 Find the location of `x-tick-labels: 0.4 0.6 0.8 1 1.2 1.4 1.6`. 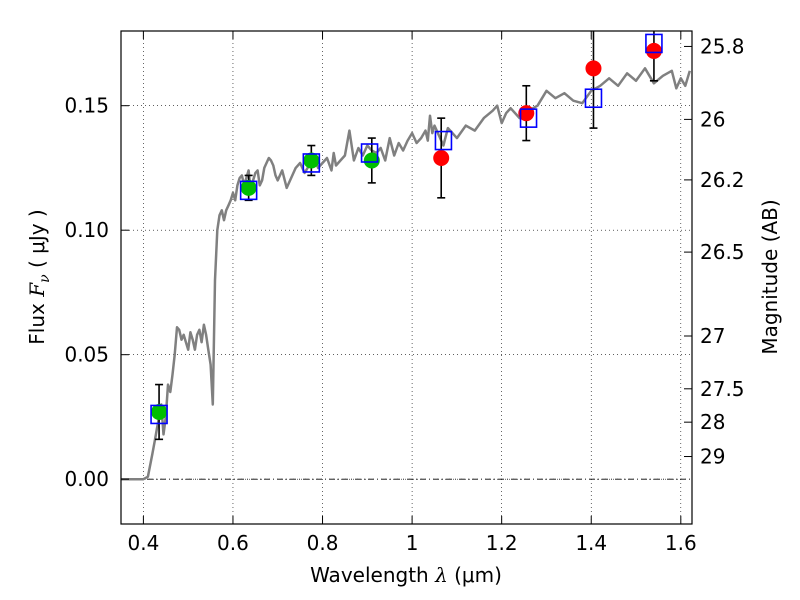

x-tick-labels: 0.4 0.6 0.8 1 1.2 1.4 1.6 is located at coordinates (411, 543).